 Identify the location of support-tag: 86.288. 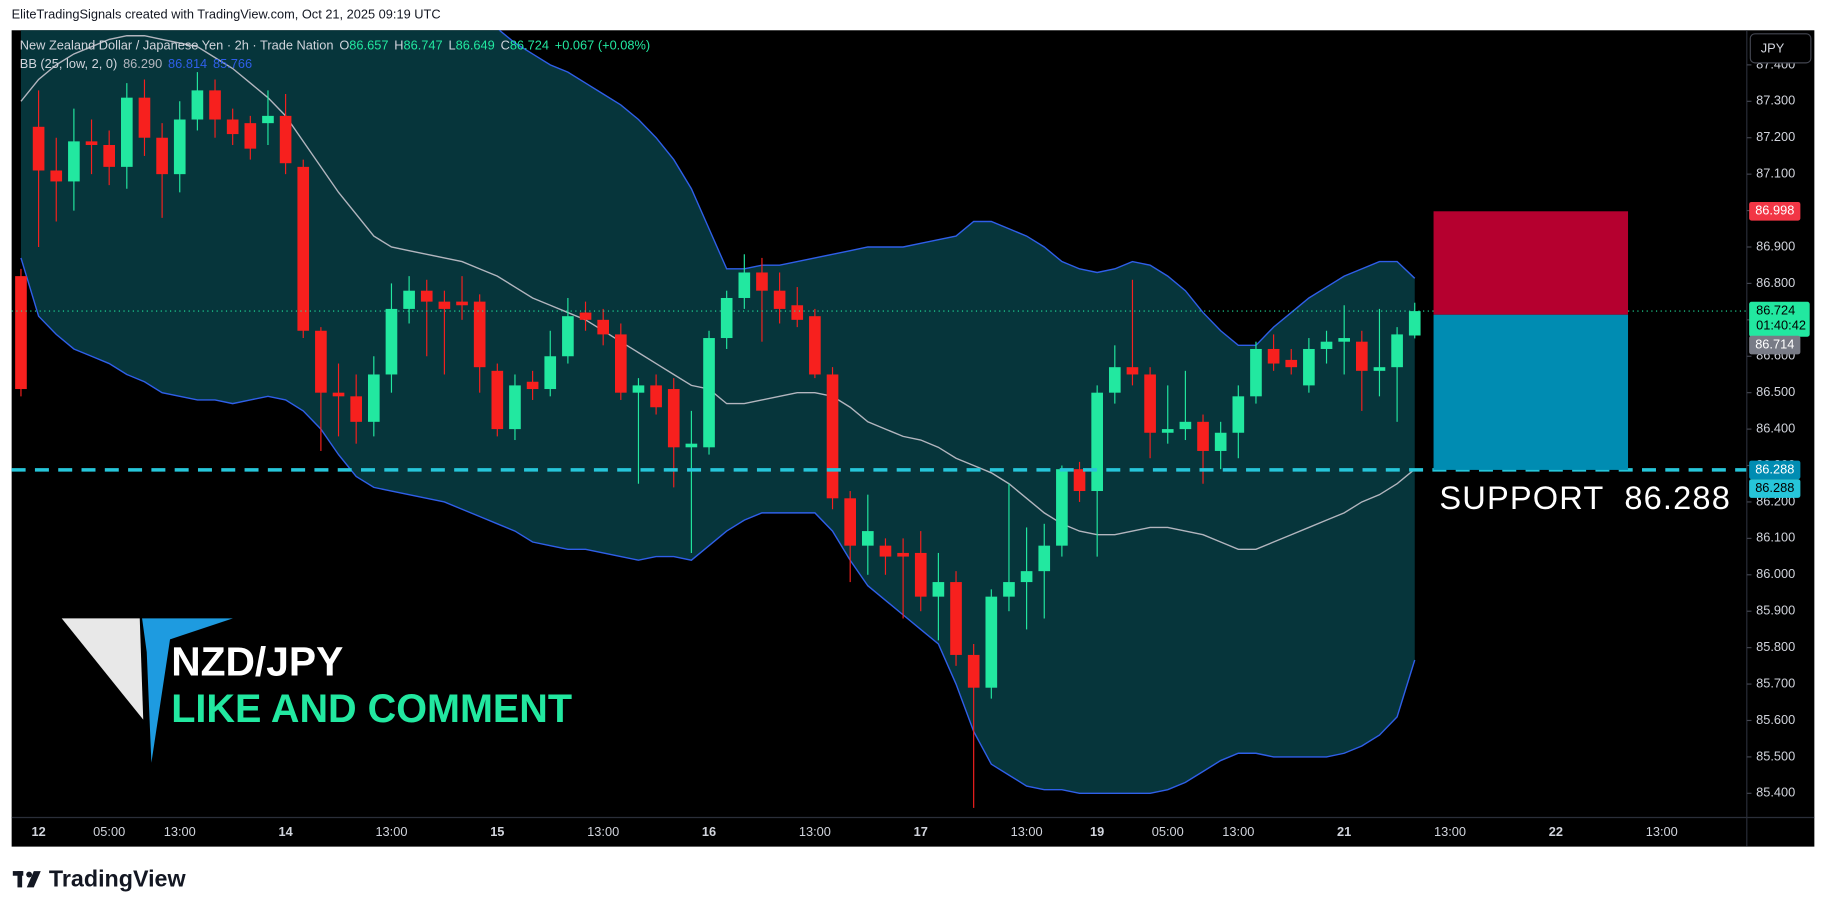
(1774, 487).